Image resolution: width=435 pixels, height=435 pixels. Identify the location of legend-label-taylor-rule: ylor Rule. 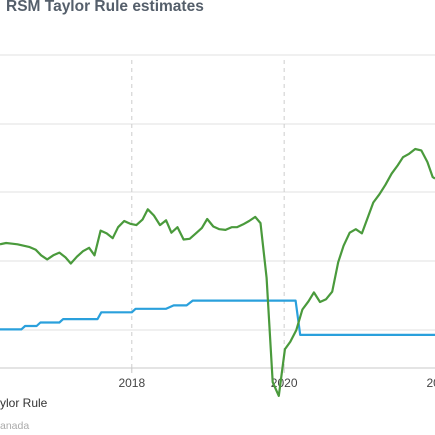
(24, 403).